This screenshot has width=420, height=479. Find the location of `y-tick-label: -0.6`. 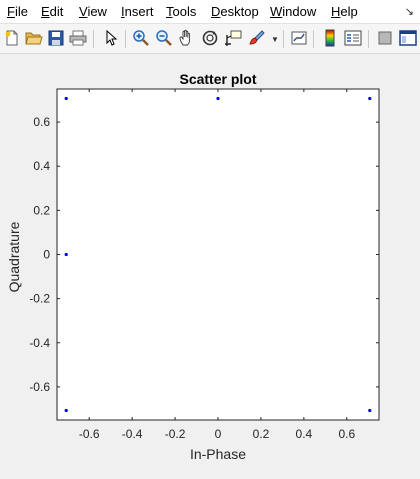

y-tick-label: -0.6 is located at coordinates (39, 387).